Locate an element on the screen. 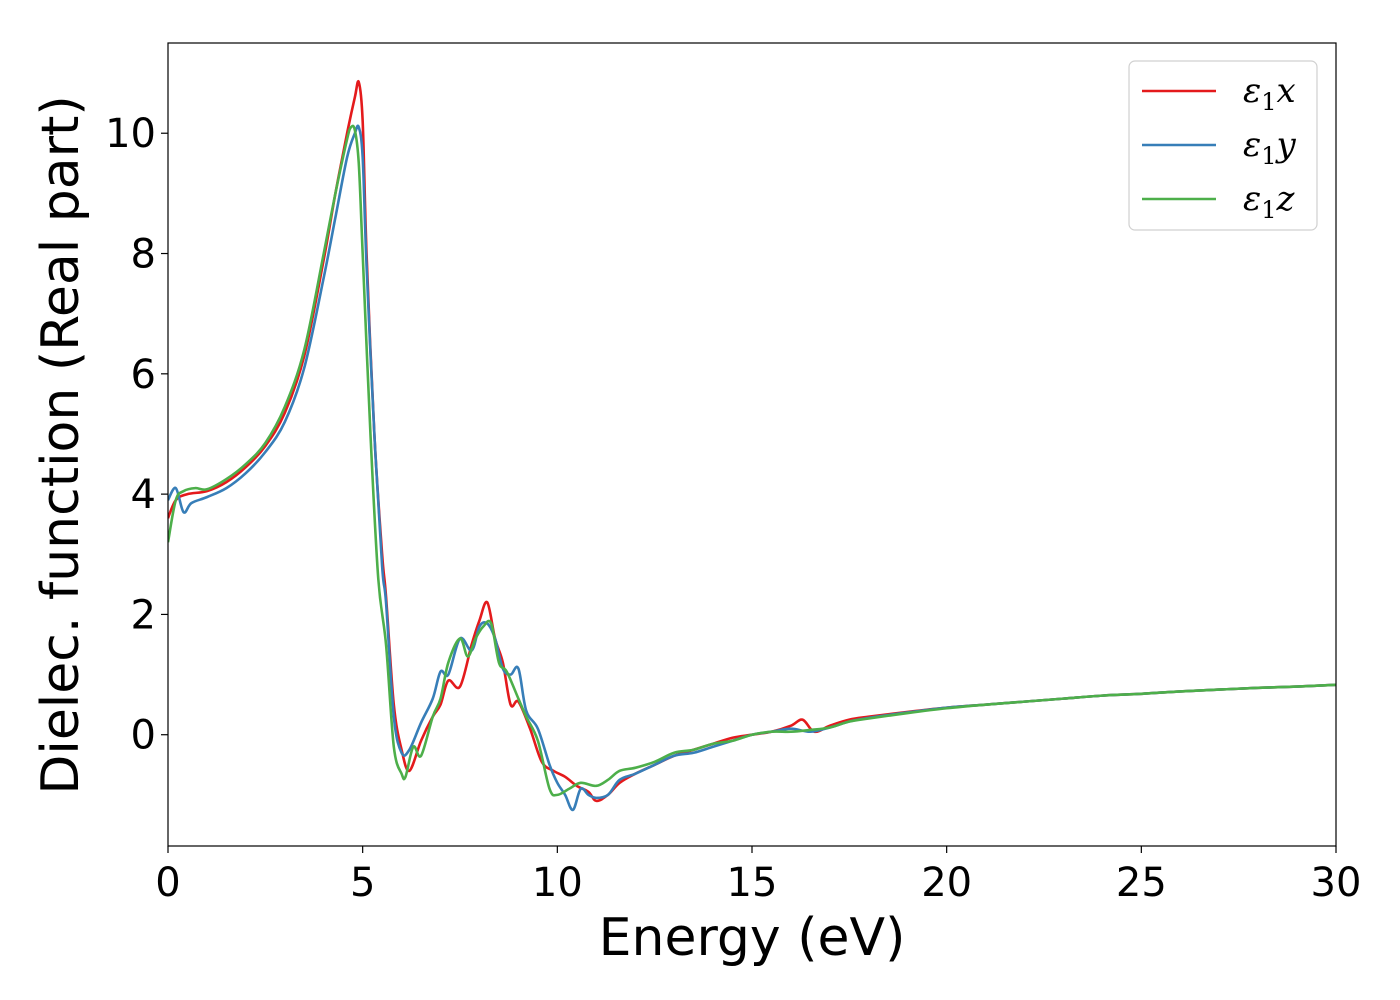 This screenshot has width=1400, height=1000. legend: ε1x ε1y ε1z is located at coordinates (1223, 145).